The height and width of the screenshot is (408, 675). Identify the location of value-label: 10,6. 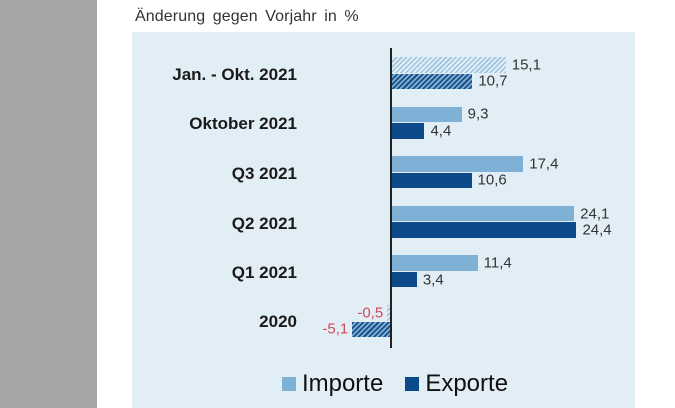
(492, 180).